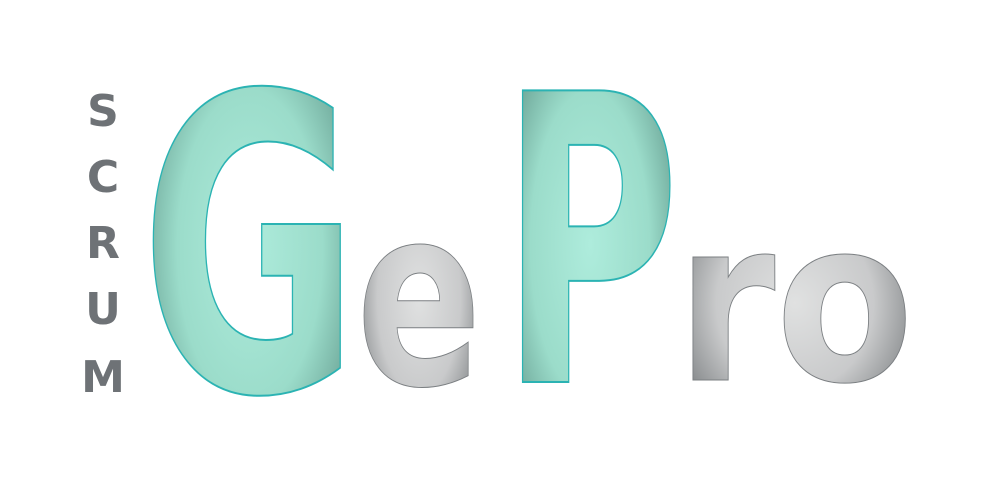  I want to click on scrum-letter-u: U, so click(103, 309).